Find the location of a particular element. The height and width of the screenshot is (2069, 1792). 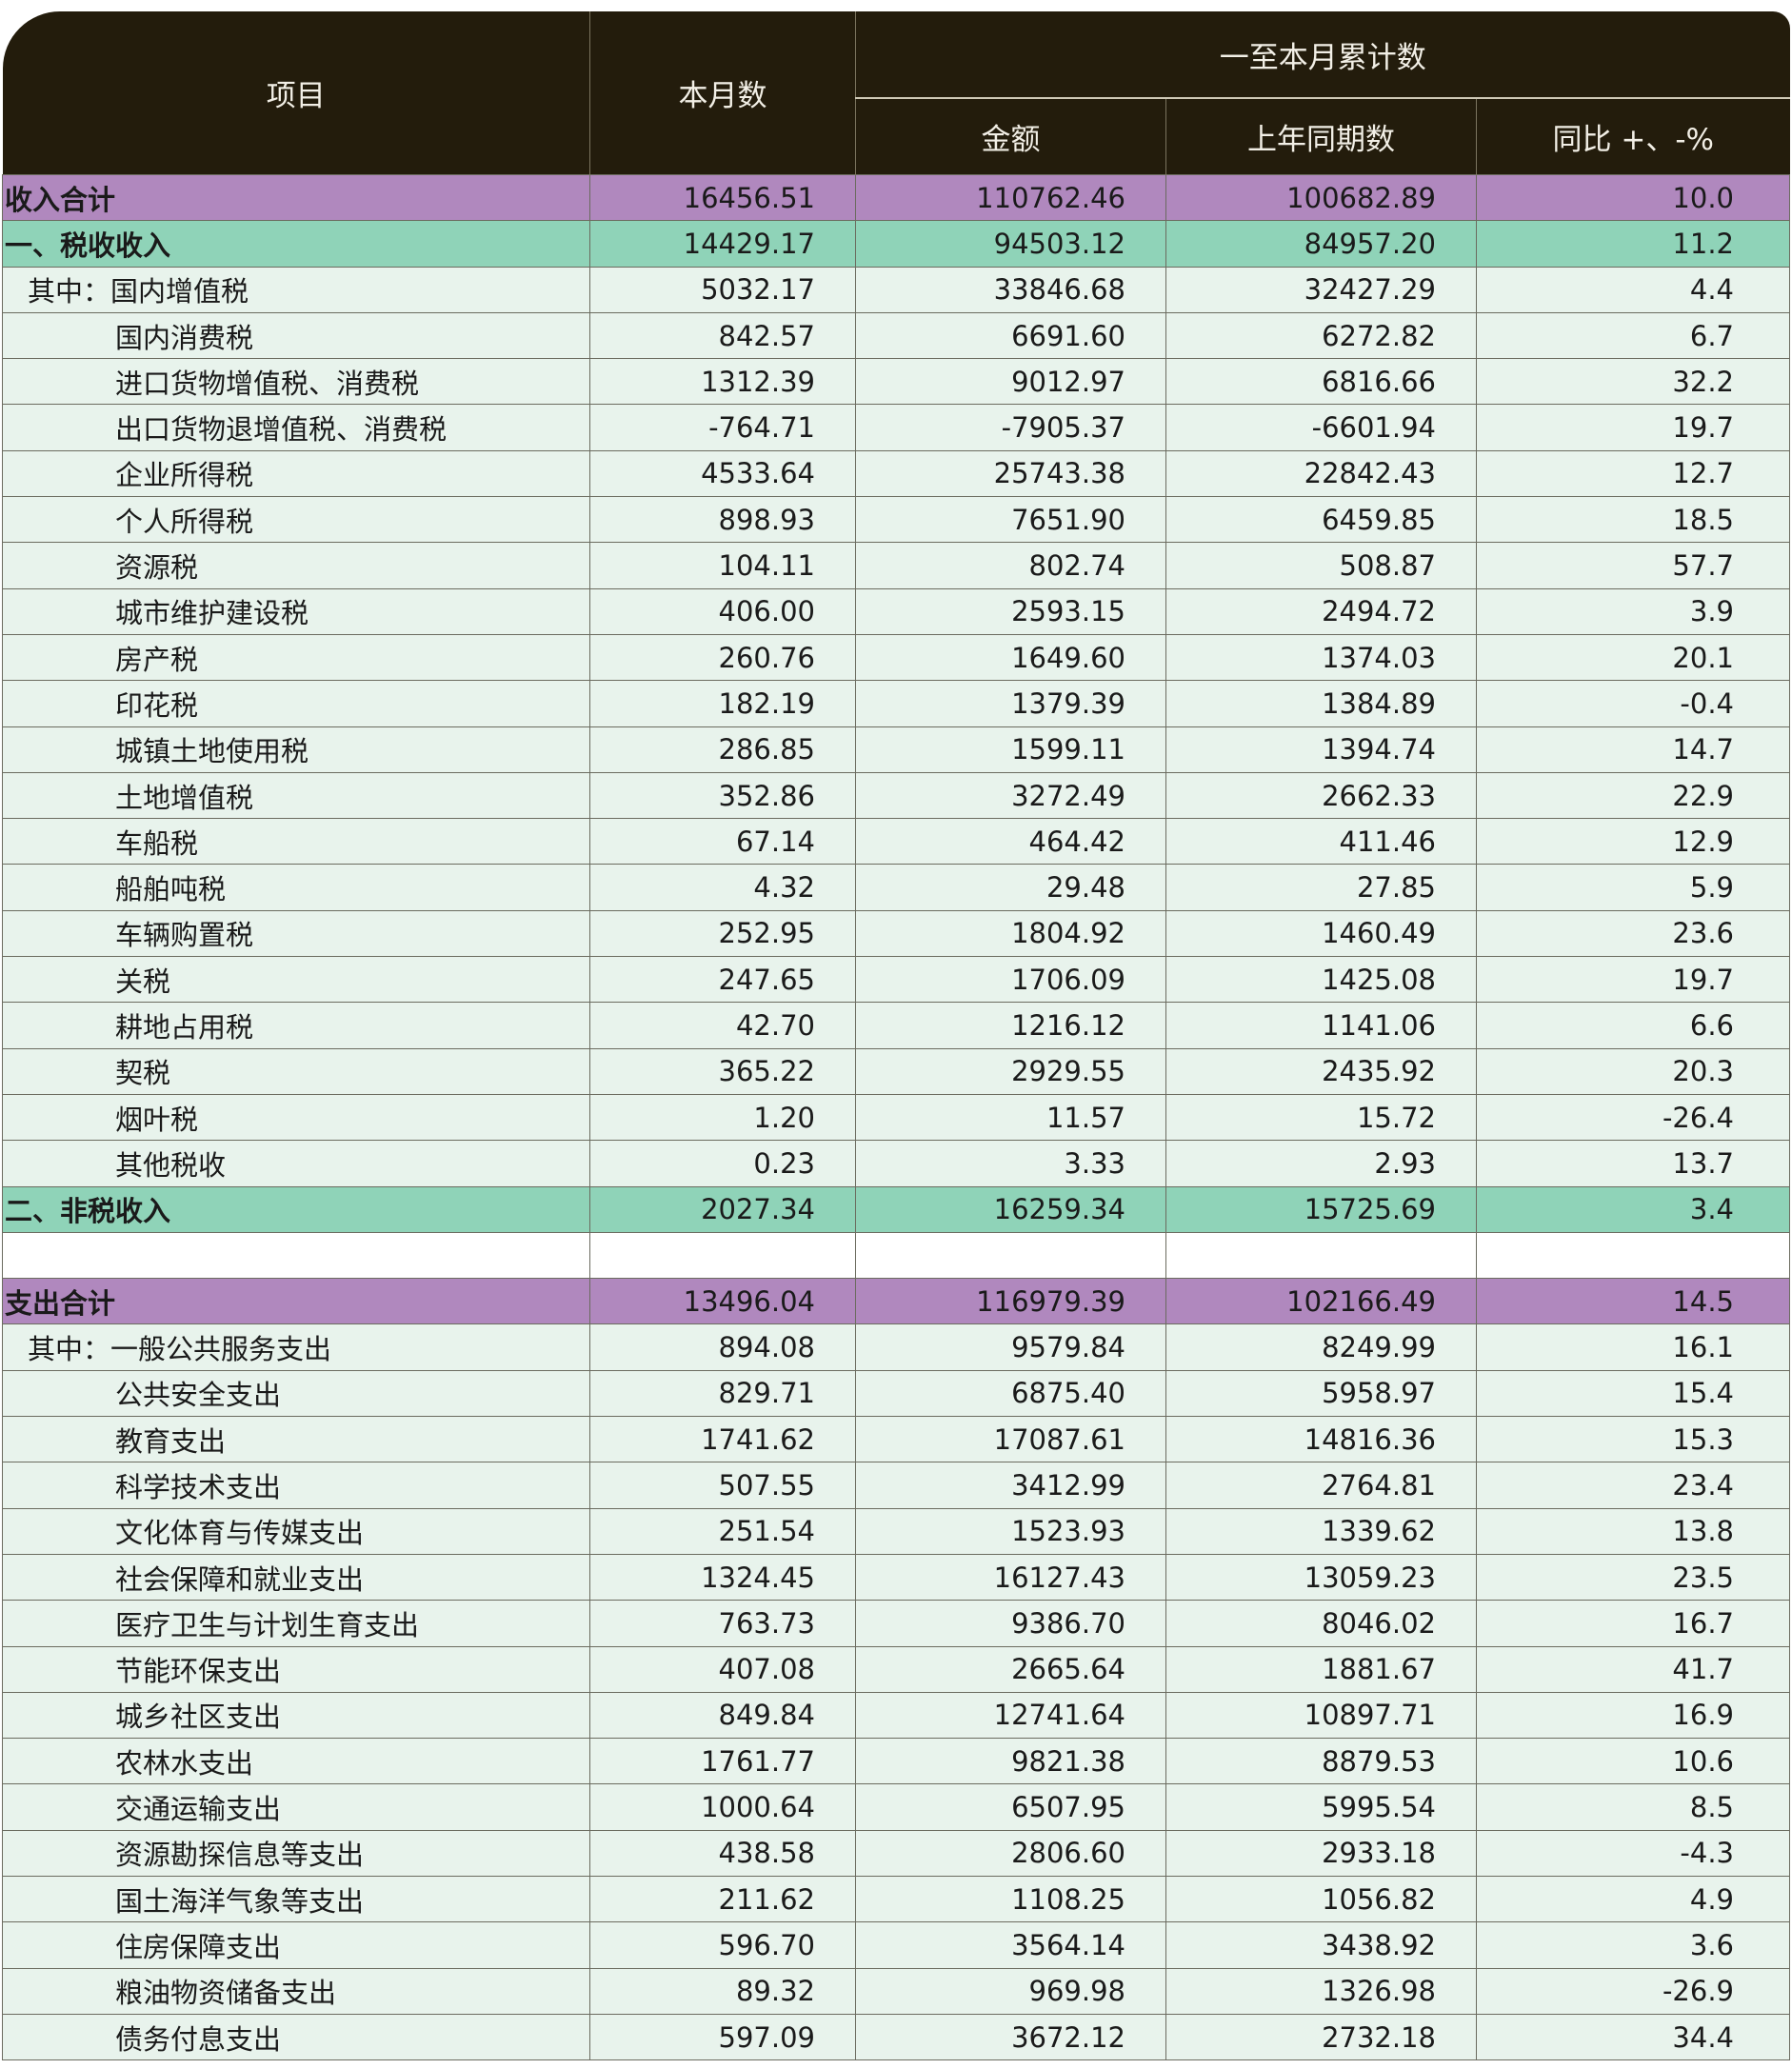

cell-item: 个人所得税 is located at coordinates (296, 520).